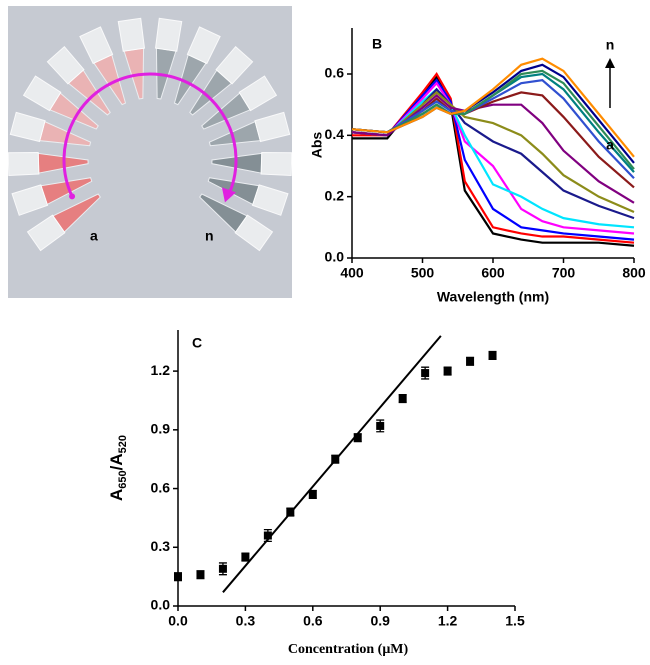 This screenshot has width=650, height=665. I want to click on y-axis-label-part: 520, so click(123, 444).